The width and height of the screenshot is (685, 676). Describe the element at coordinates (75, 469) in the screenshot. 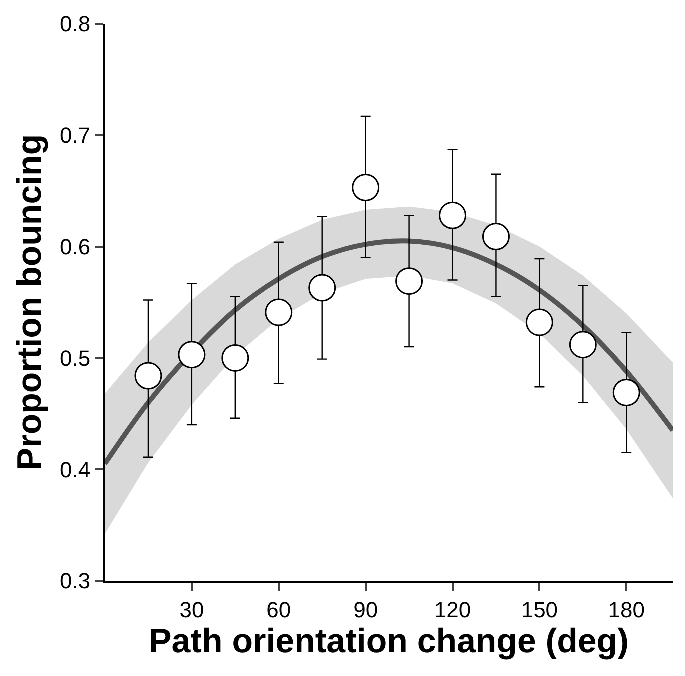

I see `y-tick-label: 0.4` at that location.